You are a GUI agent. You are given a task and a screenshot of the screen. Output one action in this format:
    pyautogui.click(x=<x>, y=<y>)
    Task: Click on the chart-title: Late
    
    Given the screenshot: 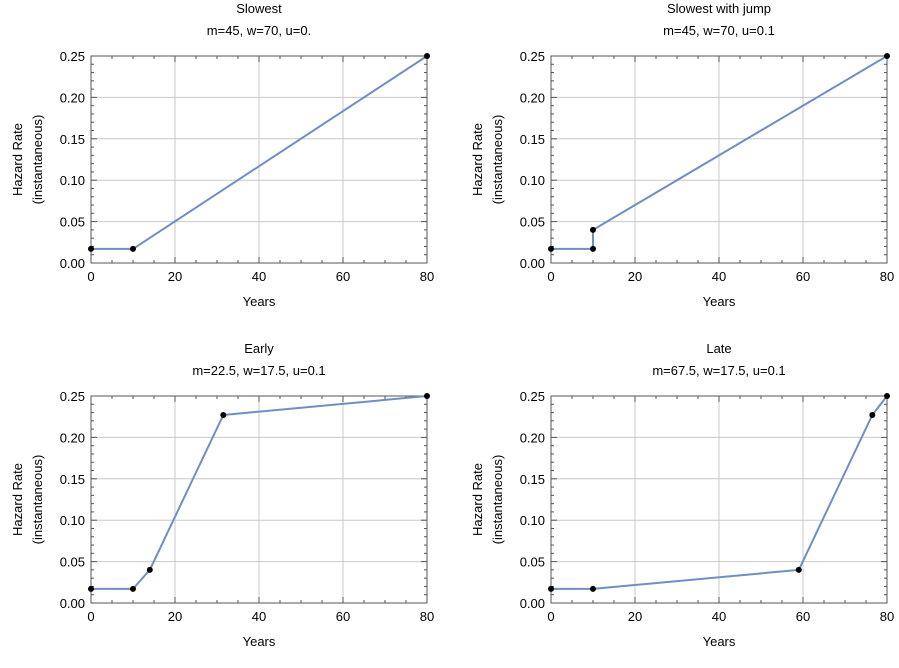 What is the action you would take?
    pyautogui.click(x=718, y=348)
    